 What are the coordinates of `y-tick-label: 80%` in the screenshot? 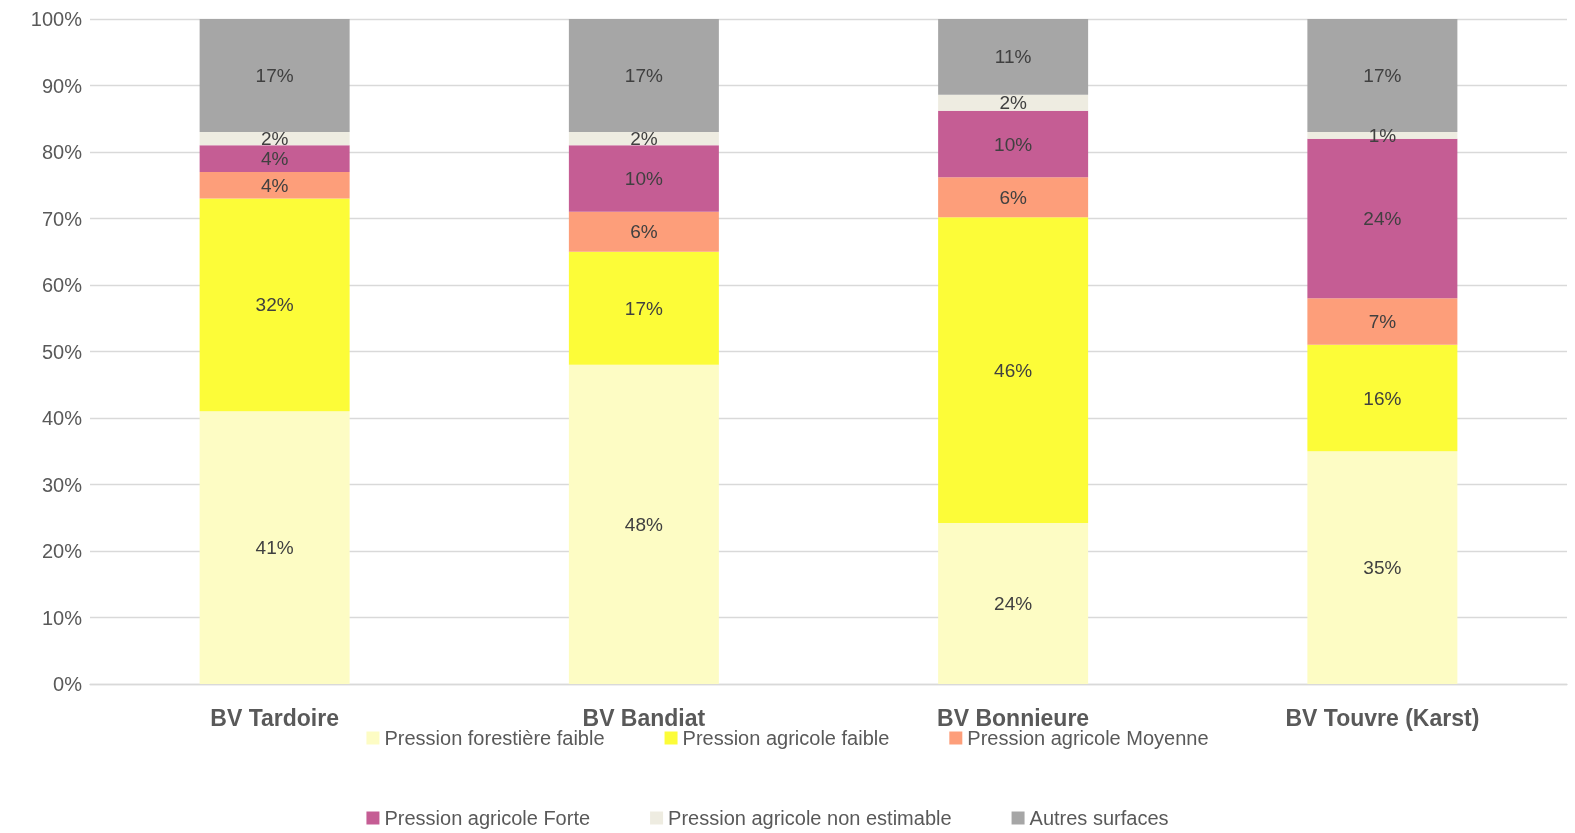 It's located at (62, 152).